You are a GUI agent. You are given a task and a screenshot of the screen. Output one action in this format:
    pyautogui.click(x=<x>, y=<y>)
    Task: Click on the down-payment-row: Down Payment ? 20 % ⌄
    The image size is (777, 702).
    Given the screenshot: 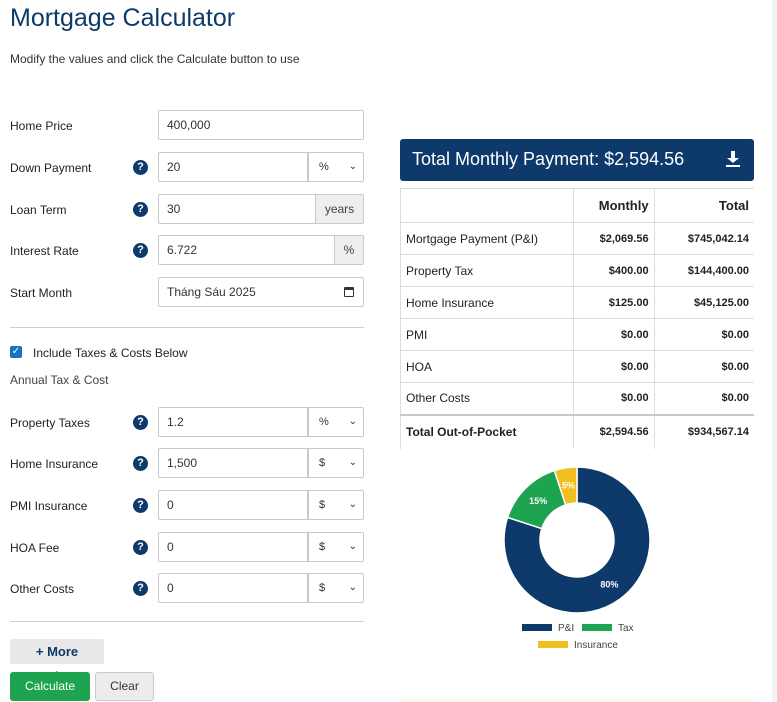 What is the action you would take?
    pyautogui.click(x=187, y=168)
    